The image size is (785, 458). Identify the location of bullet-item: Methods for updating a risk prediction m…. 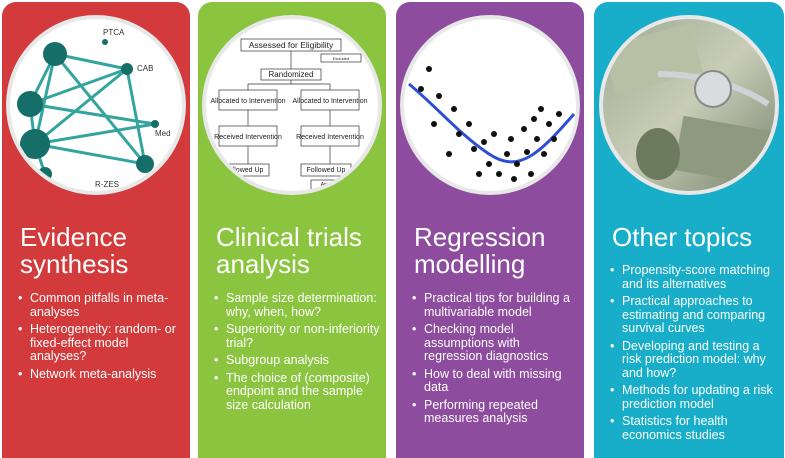
(694, 397).